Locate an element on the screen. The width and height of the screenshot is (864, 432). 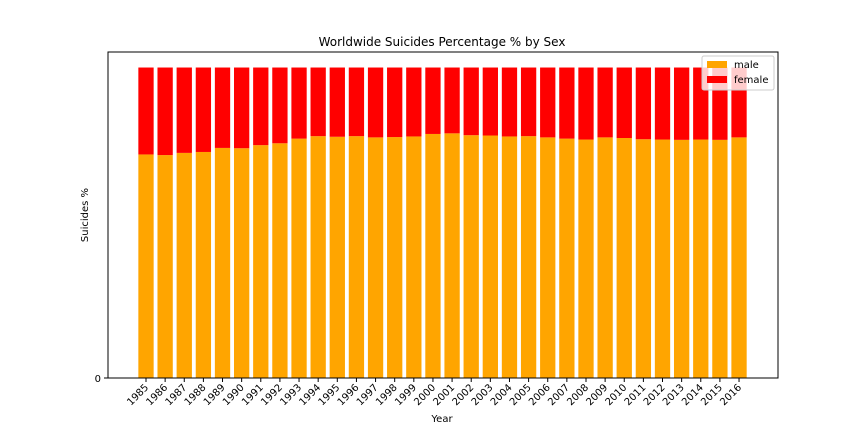
bar-male-2007 is located at coordinates (567, 258).